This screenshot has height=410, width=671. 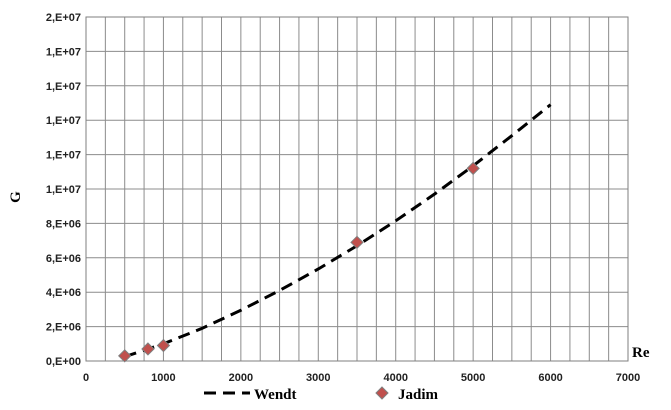 I want to click on x-tick-label: 5000, so click(x=473, y=378).